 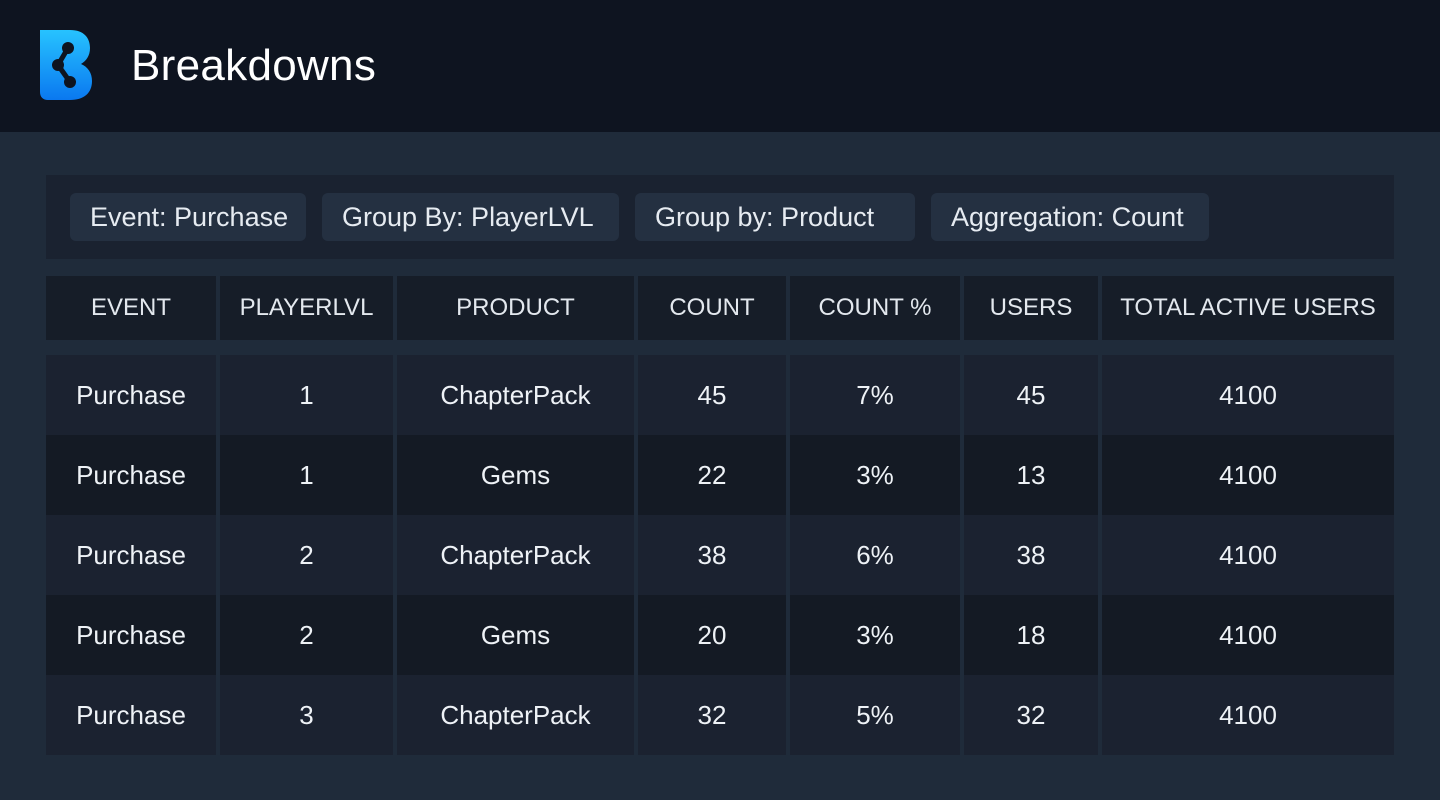 What do you see at coordinates (712, 308) in the screenshot?
I see `column-header-count: COUNT` at bounding box center [712, 308].